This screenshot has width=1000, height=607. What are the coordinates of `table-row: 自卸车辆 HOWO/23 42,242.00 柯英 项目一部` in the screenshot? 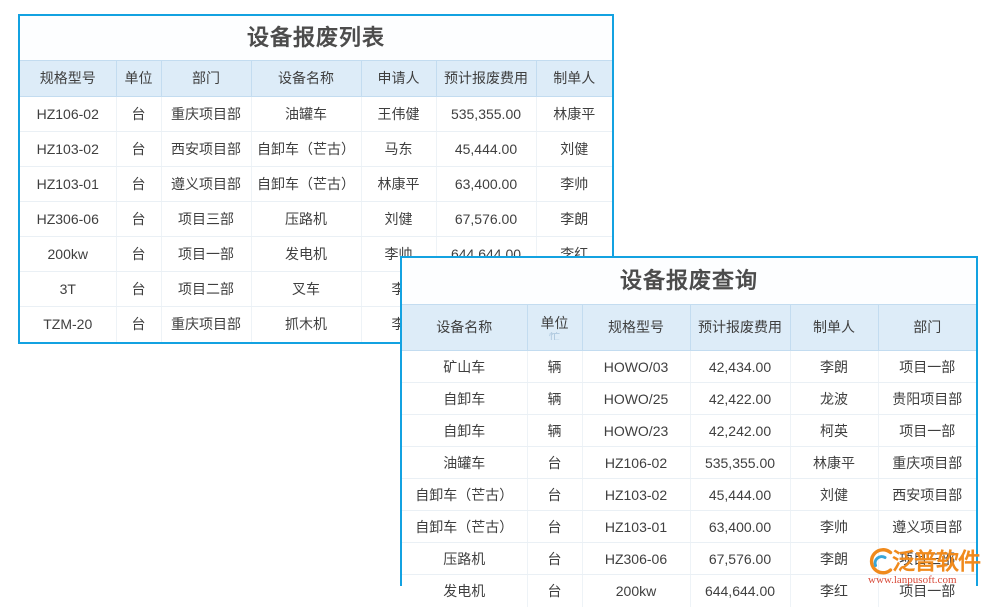 It's located at (689, 430).